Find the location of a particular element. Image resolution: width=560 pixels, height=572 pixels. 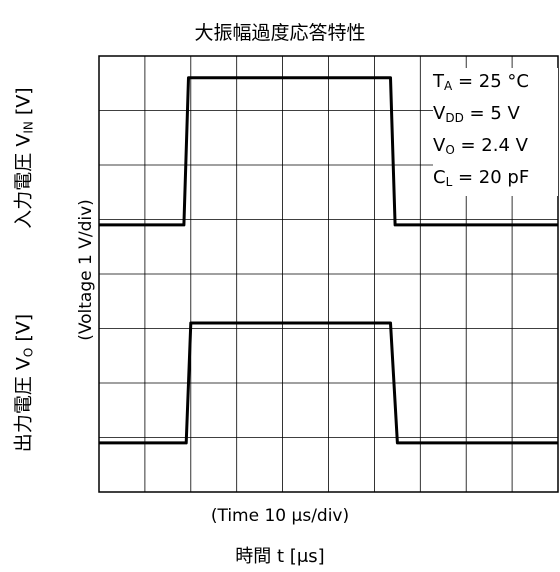

condition-vo-sub: O is located at coordinates (450, 150).